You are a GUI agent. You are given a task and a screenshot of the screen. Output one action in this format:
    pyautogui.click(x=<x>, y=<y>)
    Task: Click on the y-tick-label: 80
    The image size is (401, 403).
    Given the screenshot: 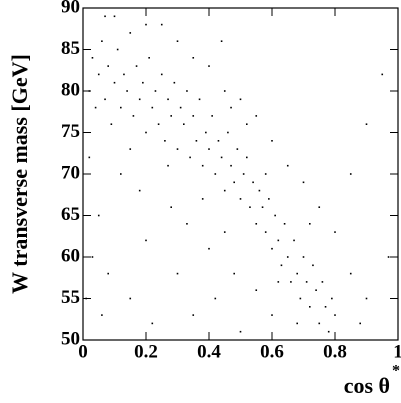 What is the action you would take?
    pyautogui.click(x=70, y=89)
    